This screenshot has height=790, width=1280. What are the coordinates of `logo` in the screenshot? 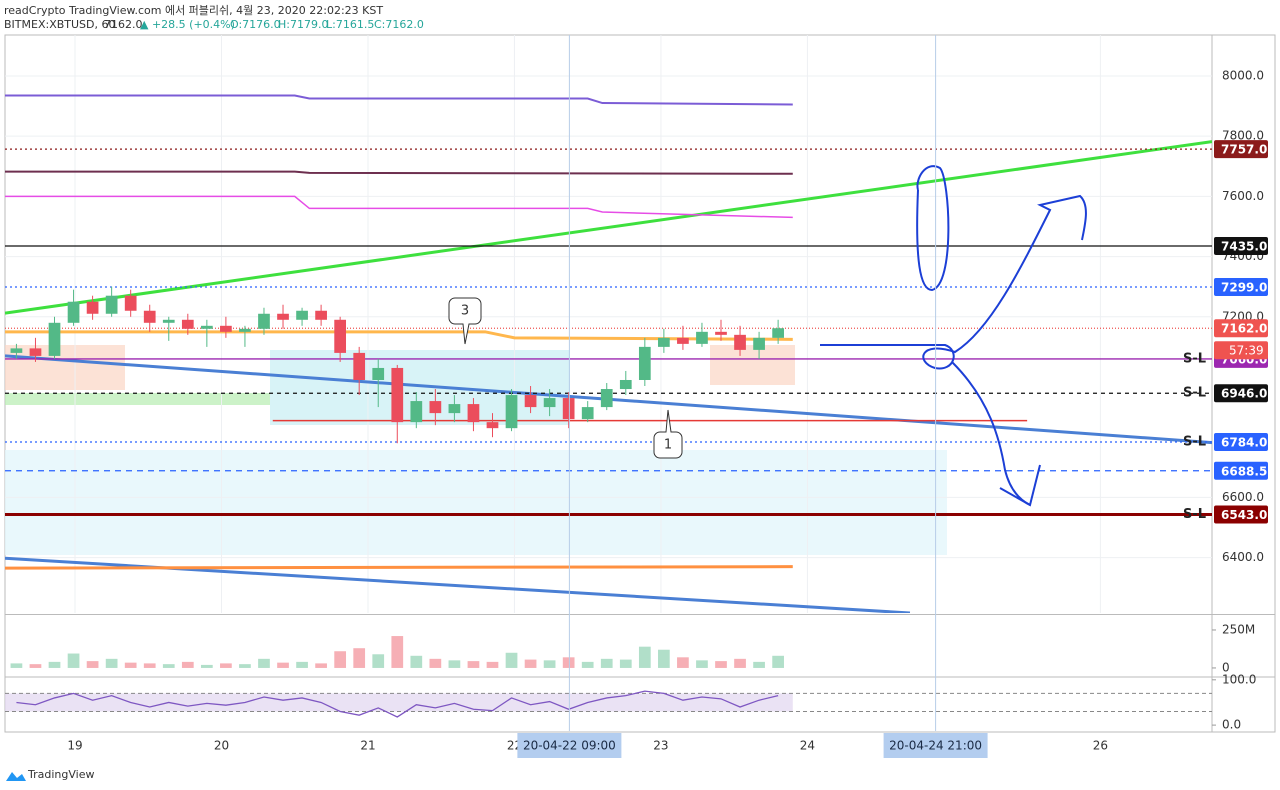 It's located at (16, 776).